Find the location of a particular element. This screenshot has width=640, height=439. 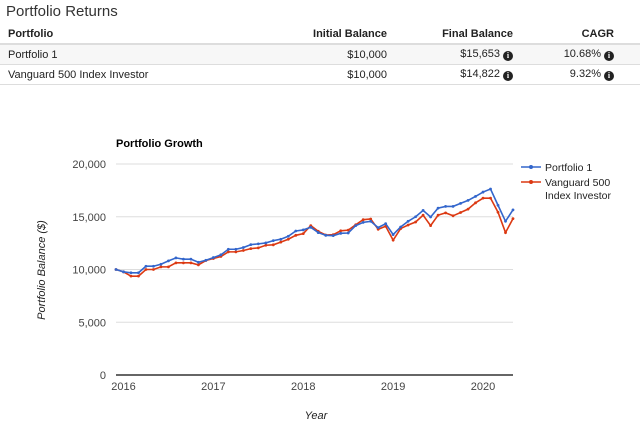

col-initial: Initial Balance is located at coordinates (322, 34).